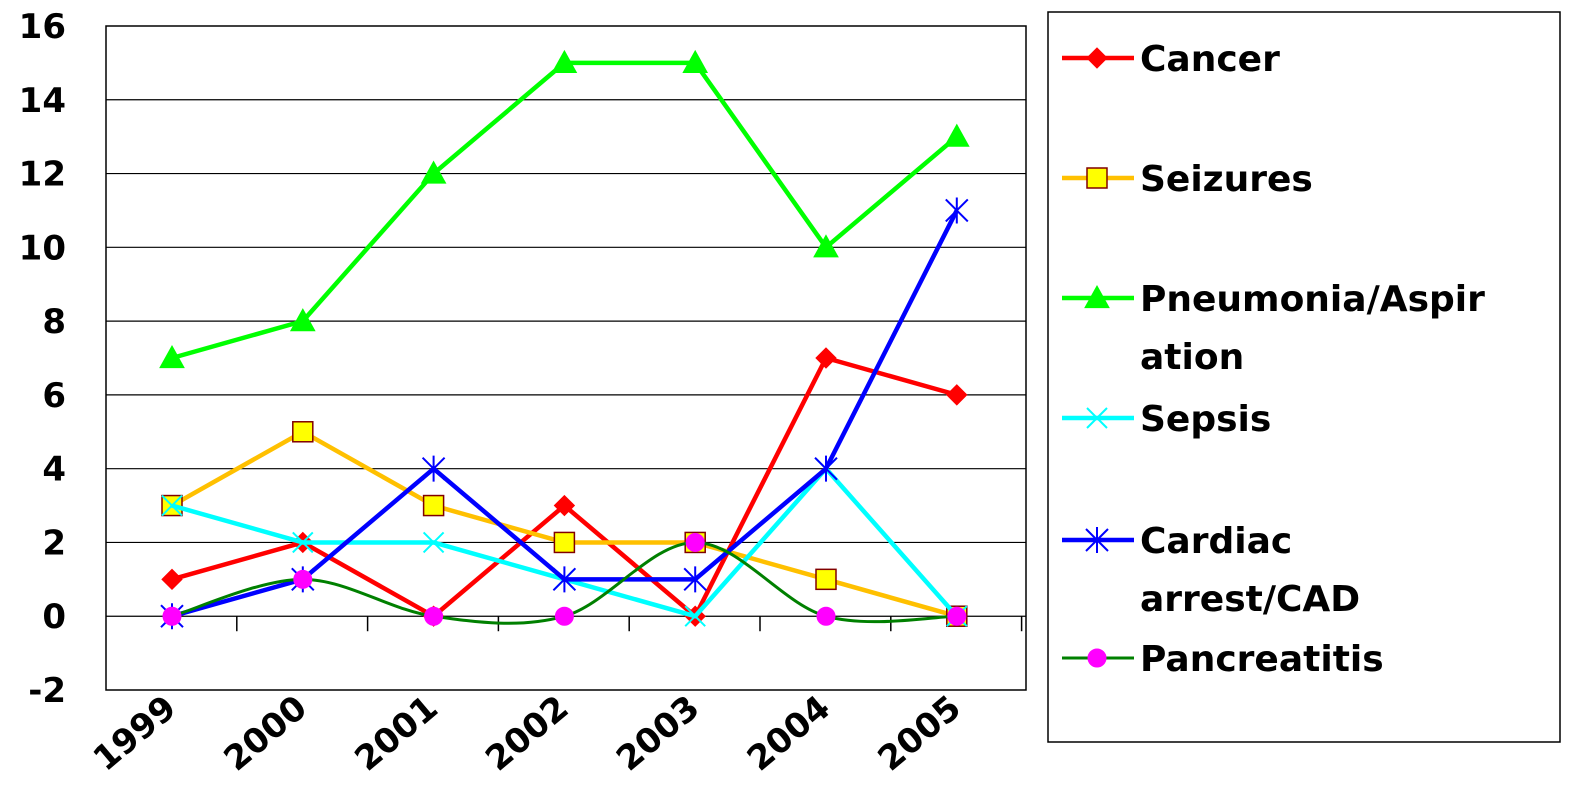  Describe the element at coordinates (42, 359) in the screenshot. I see `y-axis-ticks: 16 14 12 10 8 6 4 2 0 -2` at that location.